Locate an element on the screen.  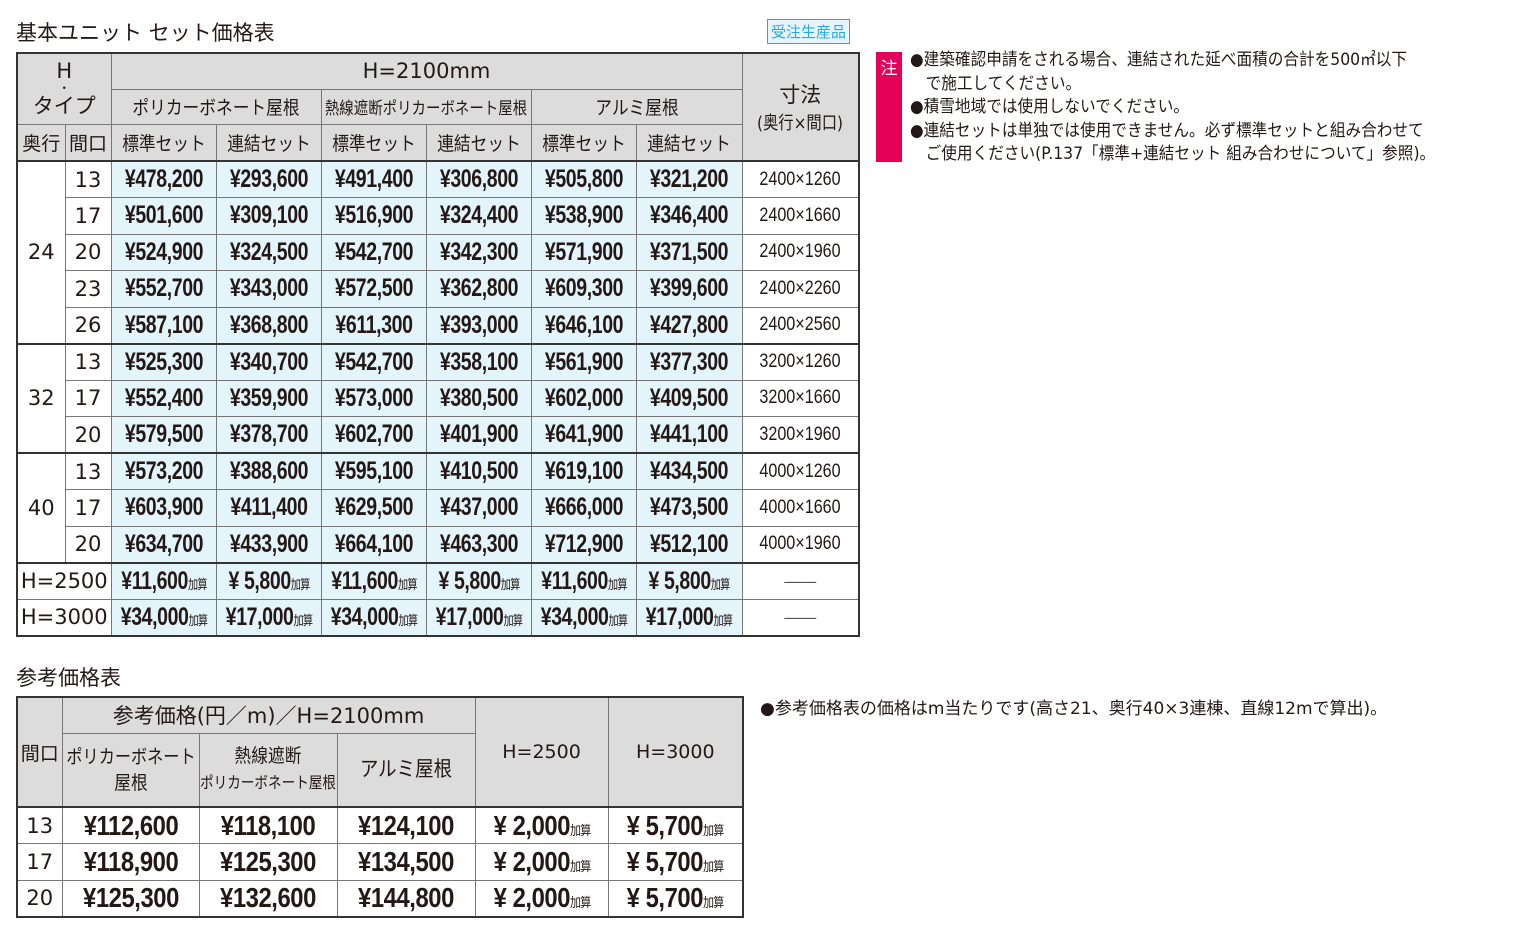
price-value: ¥124,100 is located at coordinates (406, 825).